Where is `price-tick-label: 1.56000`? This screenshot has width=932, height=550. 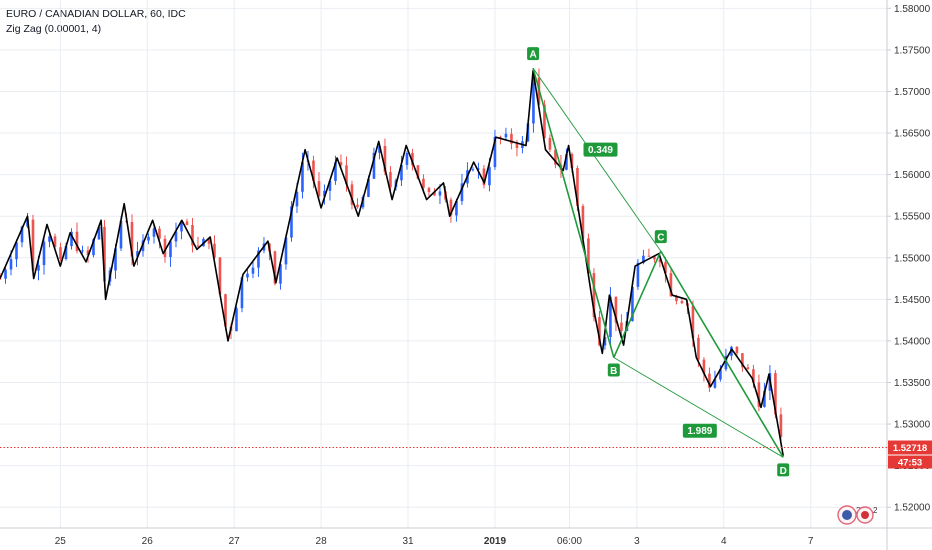
price-tick-label: 1.56000 is located at coordinates (912, 175).